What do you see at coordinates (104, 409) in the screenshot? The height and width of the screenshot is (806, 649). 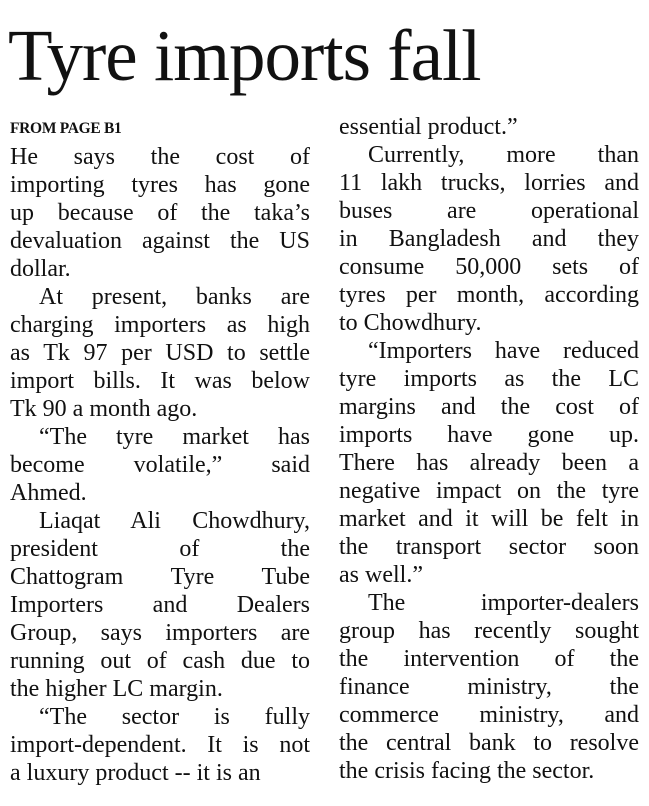 I see `text-line: Tk 90 a month ago.` at bounding box center [104, 409].